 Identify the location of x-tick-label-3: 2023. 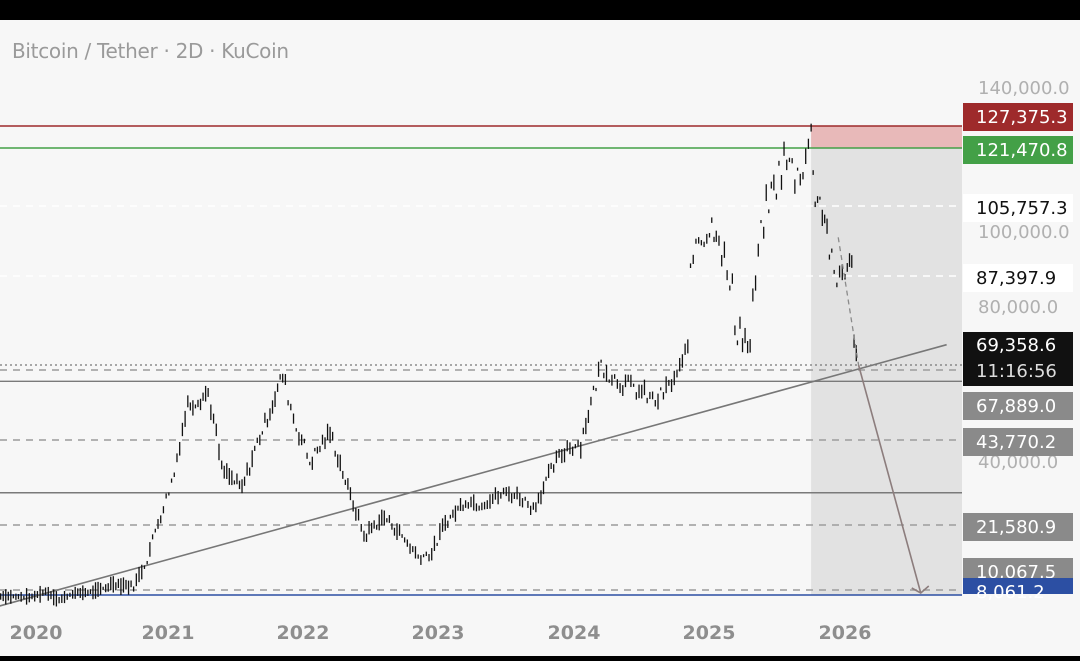
(438, 633).